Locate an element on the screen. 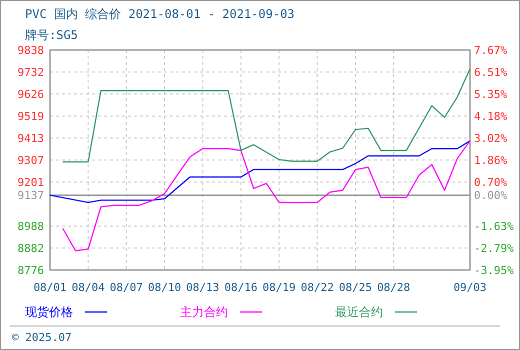 This screenshot has width=520, height=350. y2-tick-label: -2.79% is located at coordinates (494, 249).